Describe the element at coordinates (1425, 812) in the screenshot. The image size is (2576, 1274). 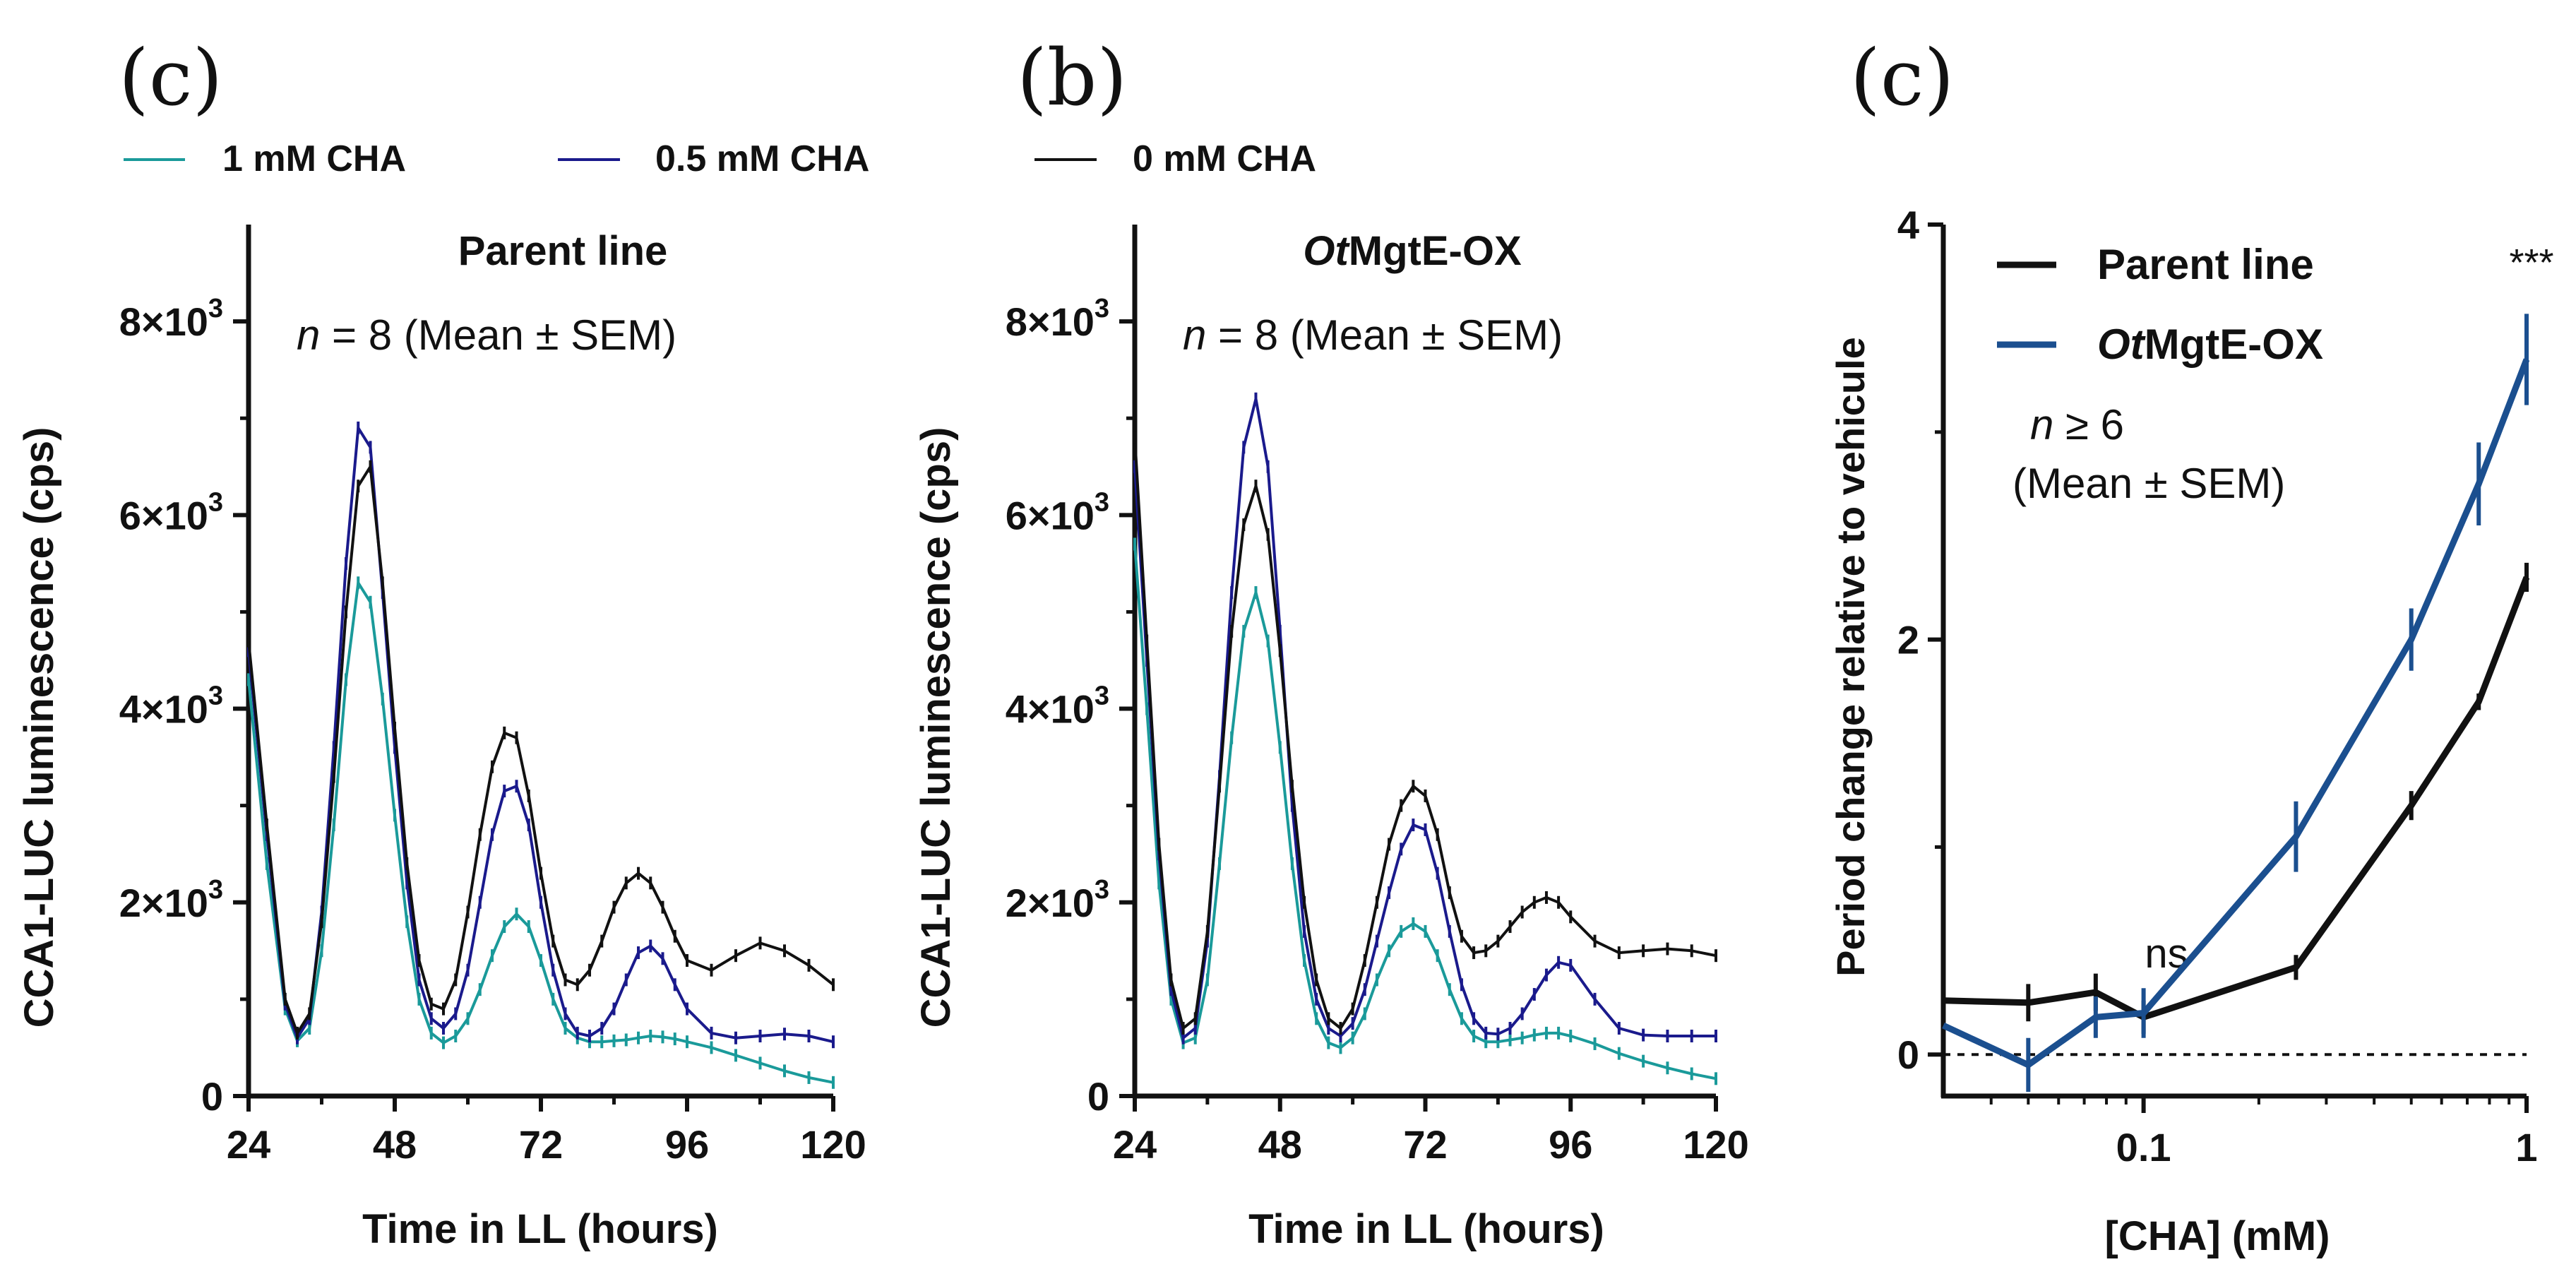
I see `panel2-series-line-one_mM` at that location.